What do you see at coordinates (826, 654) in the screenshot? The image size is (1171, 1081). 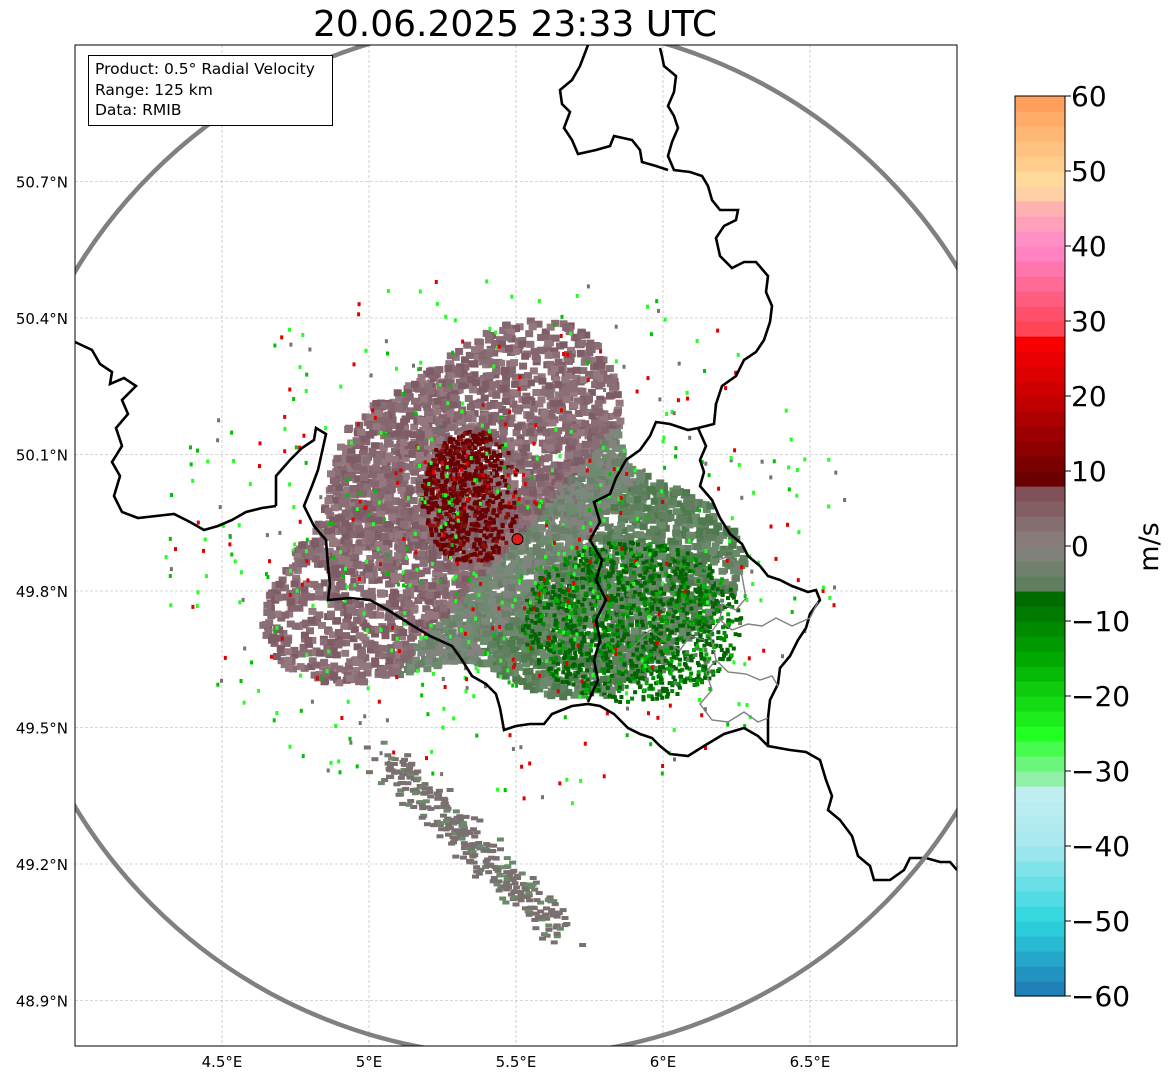 I see `germany-france-border` at bounding box center [826, 654].